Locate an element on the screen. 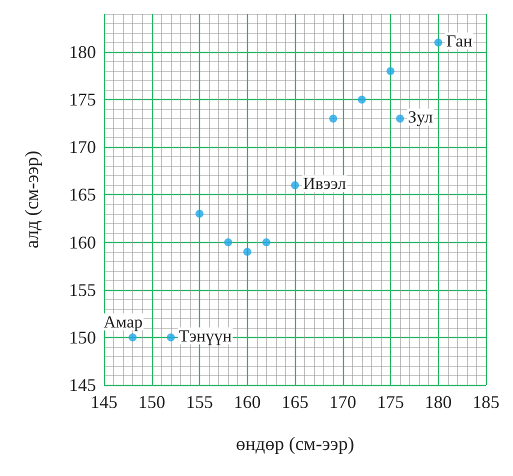 This screenshot has height=476, width=513. y-tick-label: 180 is located at coordinates (82, 52).